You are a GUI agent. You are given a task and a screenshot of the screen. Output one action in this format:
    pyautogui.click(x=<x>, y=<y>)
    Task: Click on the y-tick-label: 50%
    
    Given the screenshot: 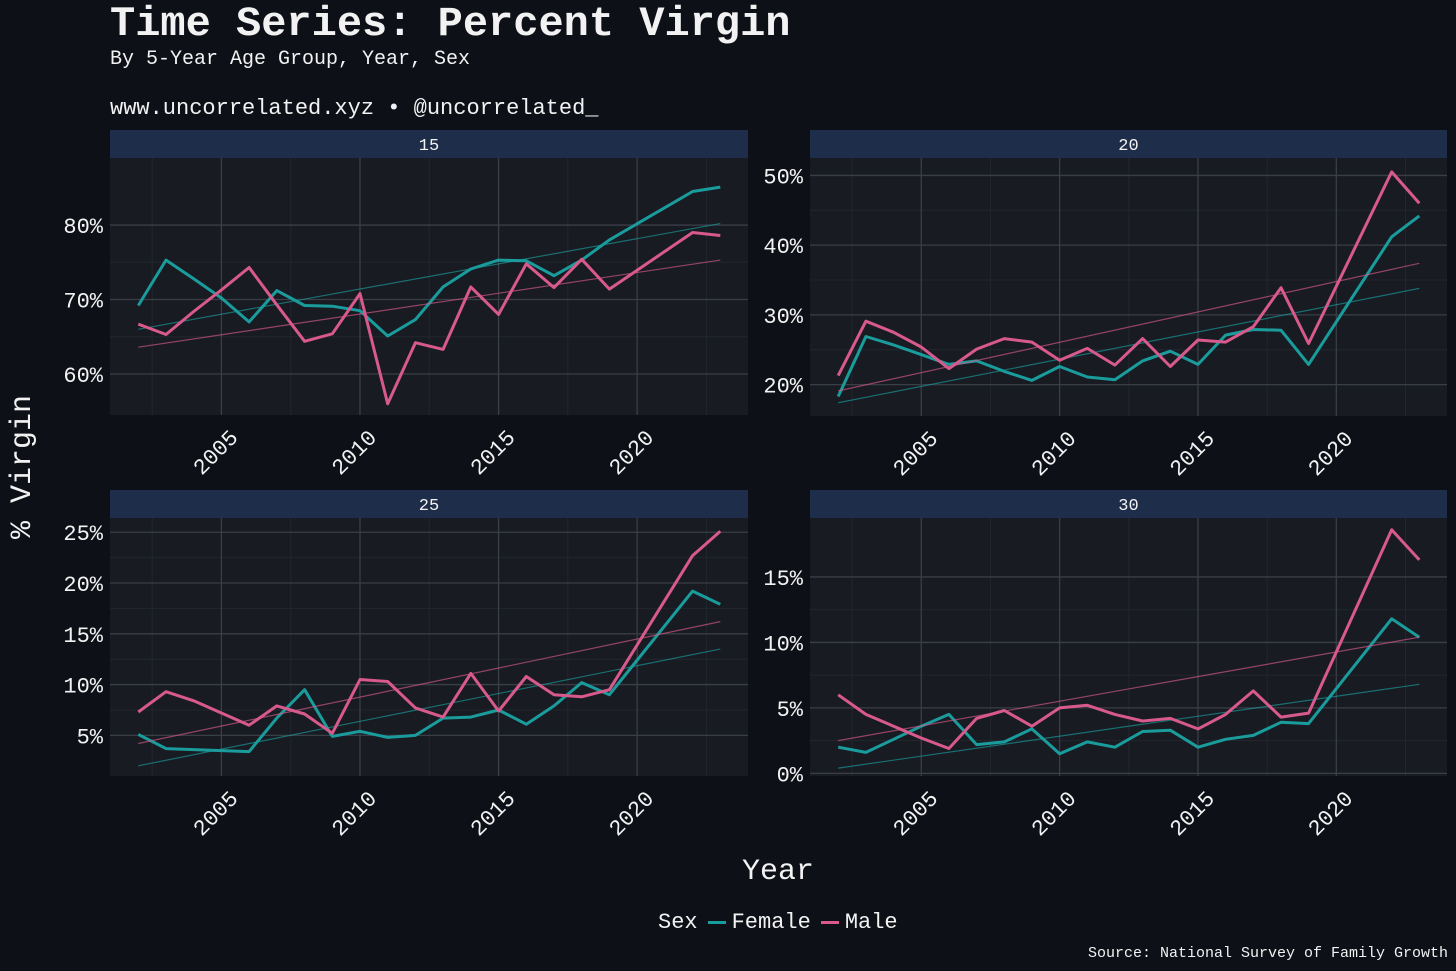 What is the action you would take?
    pyautogui.click(x=783, y=177)
    